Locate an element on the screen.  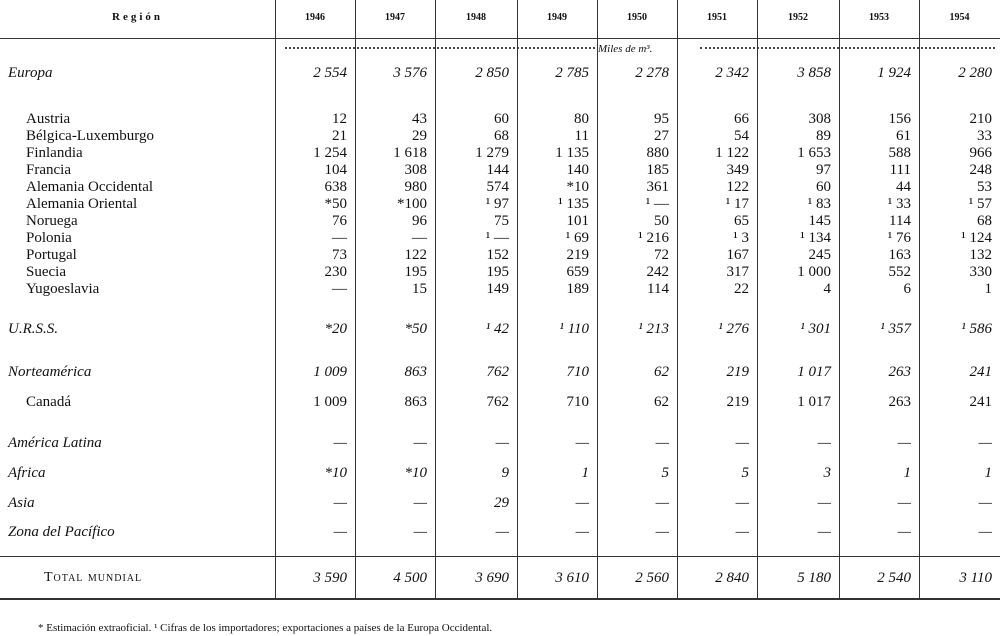
cell: 144 is located at coordinates (498, 170).